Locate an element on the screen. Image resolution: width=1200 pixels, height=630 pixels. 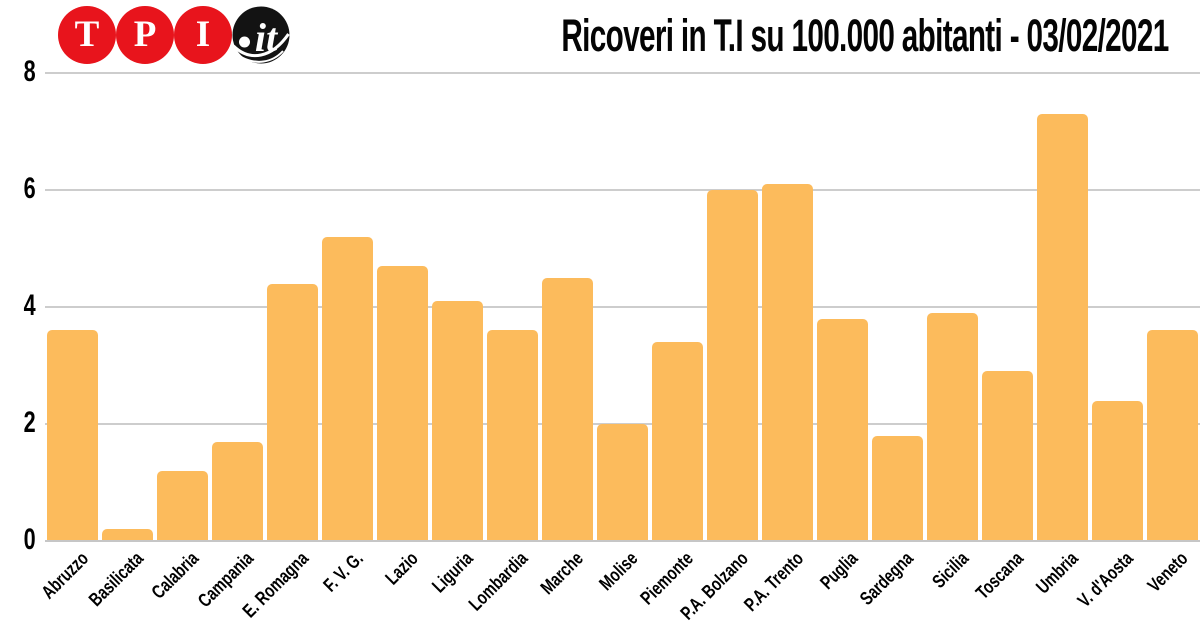
dot-it-icon: it is located at coordinates (261, 35).